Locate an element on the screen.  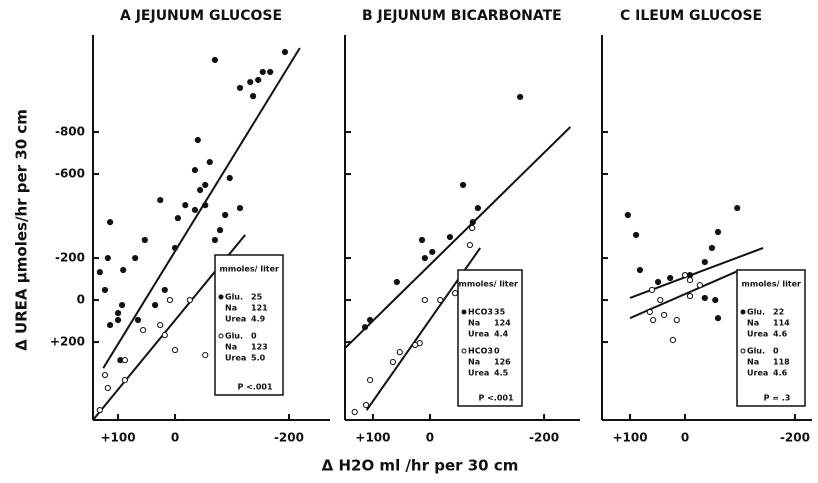
y-tick-label: +200 is located at coordinates (67, 342).